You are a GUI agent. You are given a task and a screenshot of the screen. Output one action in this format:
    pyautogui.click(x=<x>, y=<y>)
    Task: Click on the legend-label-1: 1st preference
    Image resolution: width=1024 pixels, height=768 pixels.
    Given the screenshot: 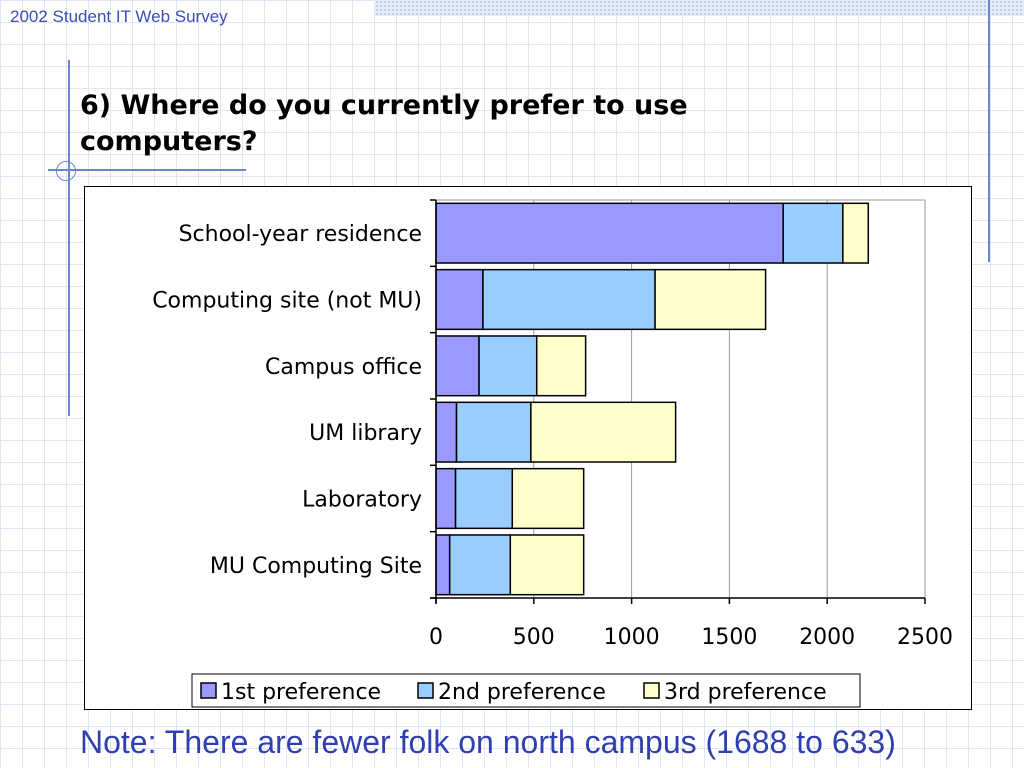 What is the action you would take?
    pyautogui.click(x=301, y=692)
    